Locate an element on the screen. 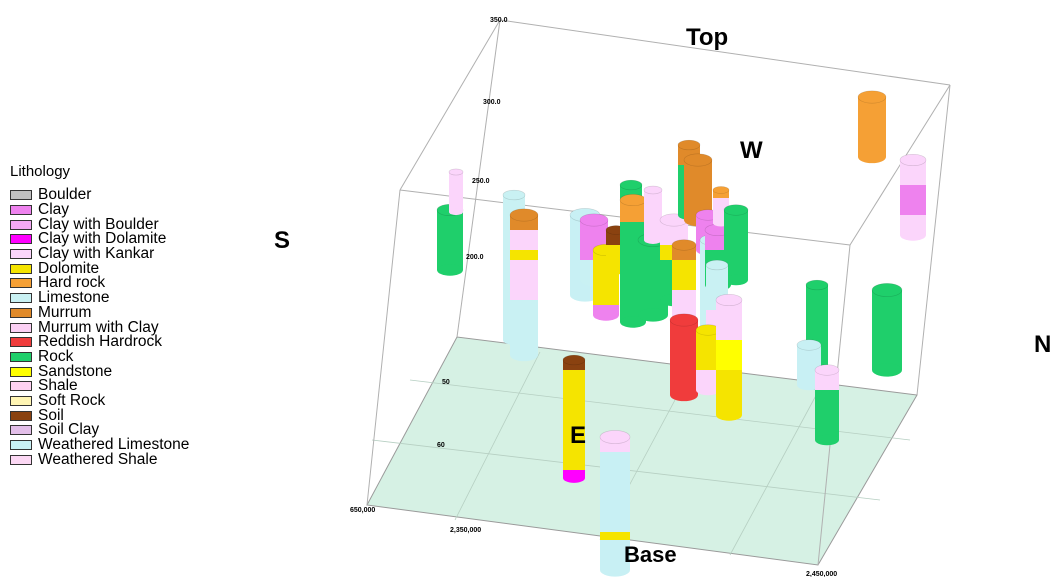  legend-label: Murrum with Clay is located at coordinates (98, 327).